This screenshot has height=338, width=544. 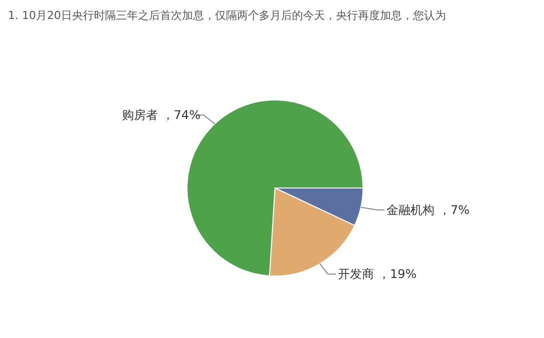 I want to click on slice-label: 金融机构, so click(x=410, y=209).